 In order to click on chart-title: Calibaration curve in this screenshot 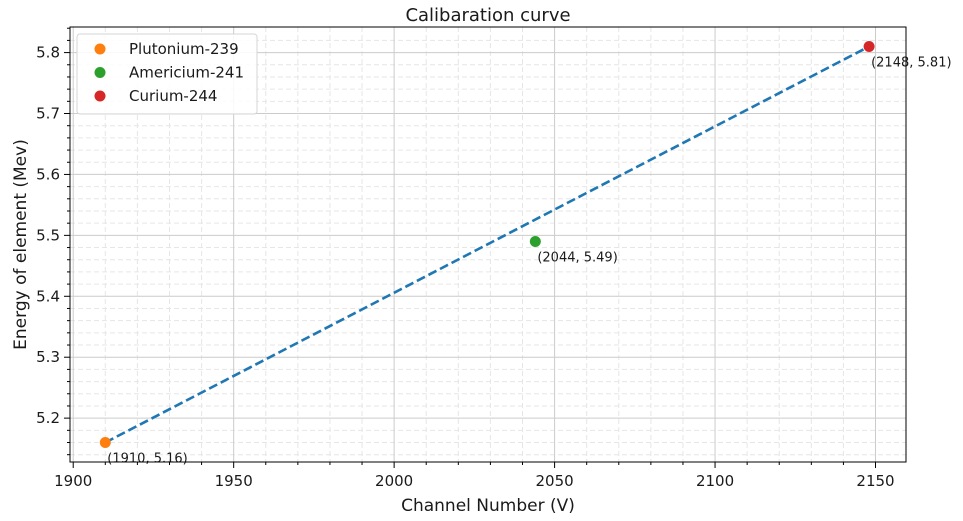, I will do `click(487, 15)`.